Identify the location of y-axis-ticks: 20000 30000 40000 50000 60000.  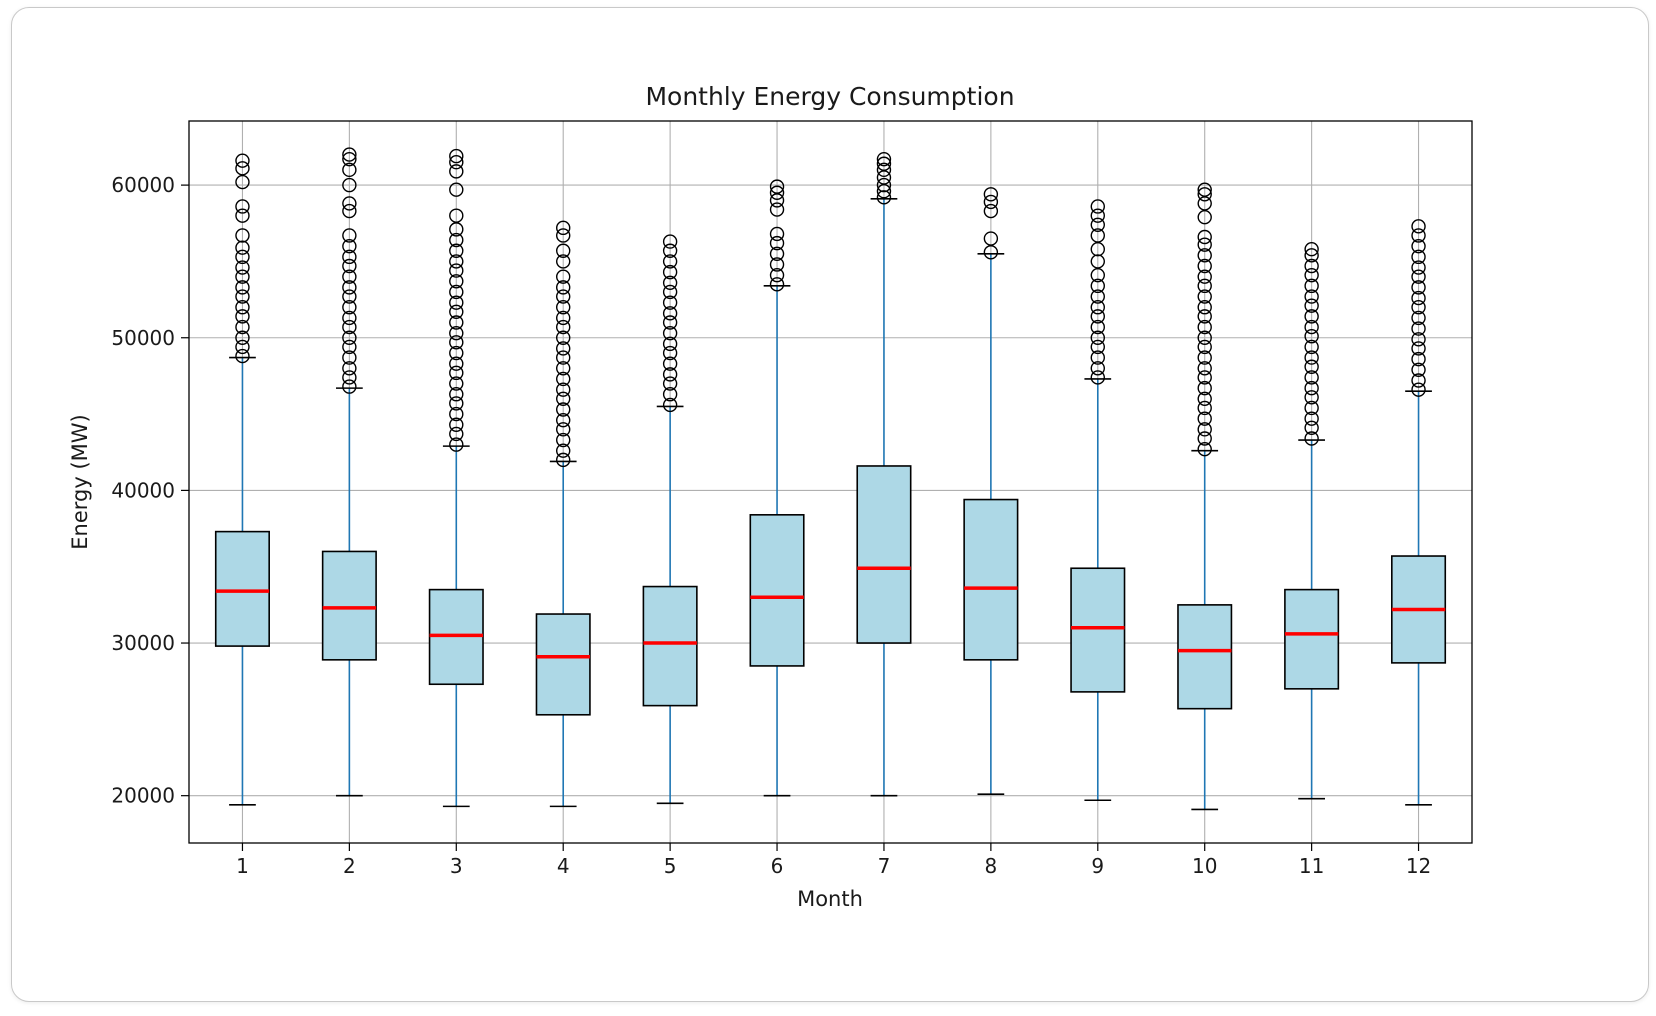
(150, 490).